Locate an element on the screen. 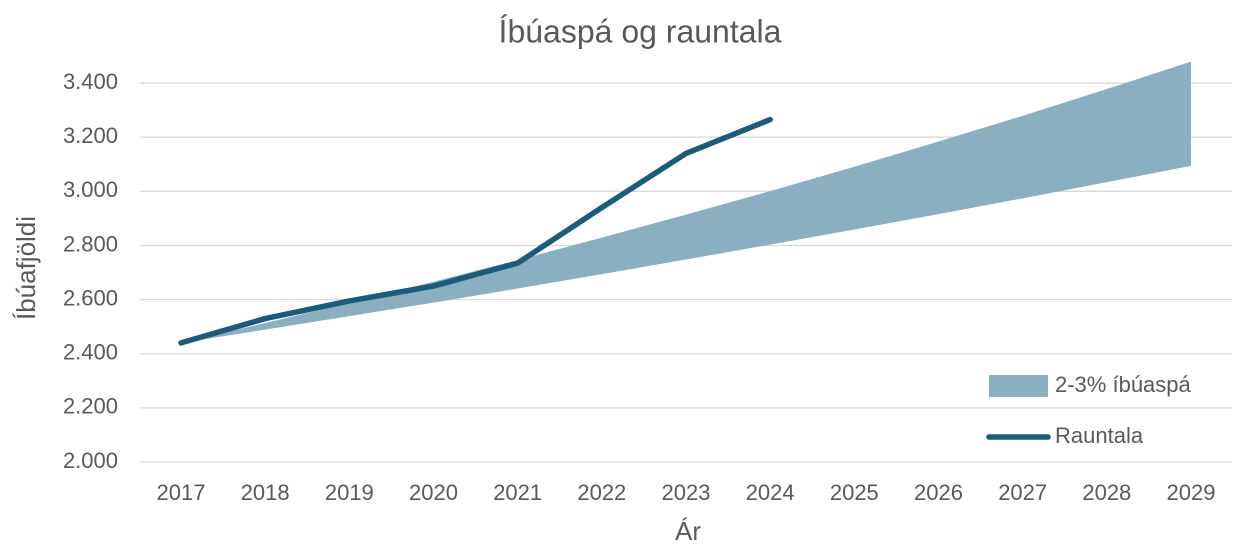 Image resolution: width=1237 pixels, height=548 pixels. x-tick-label: 2018 is located at coordinates (265, 492).